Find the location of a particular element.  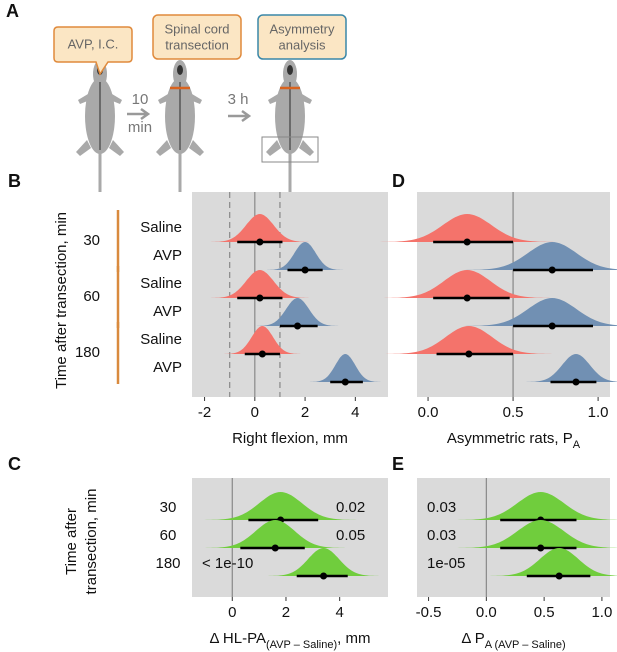

step-box: AVP, I.C. is located at coordinates (93, 51).